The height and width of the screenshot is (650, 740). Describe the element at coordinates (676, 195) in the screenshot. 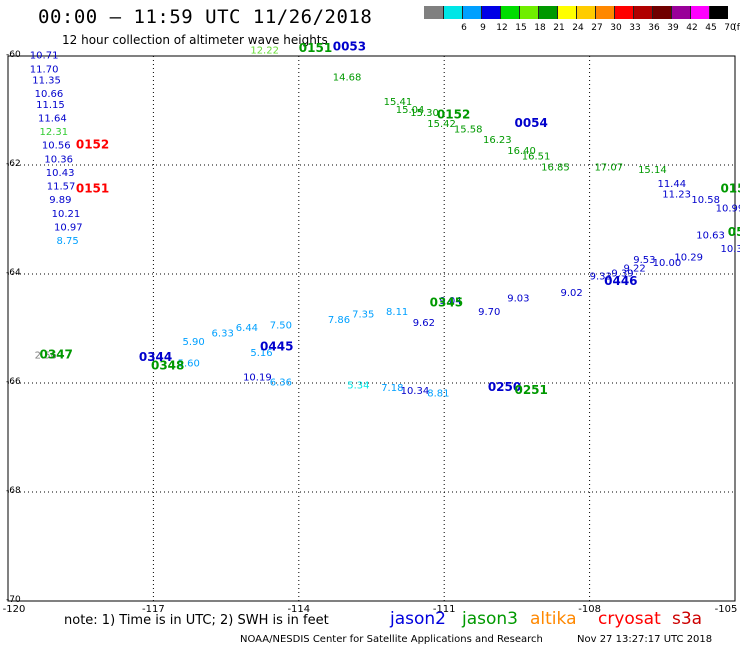

I see `wave-height-label: 11.23` at that location.